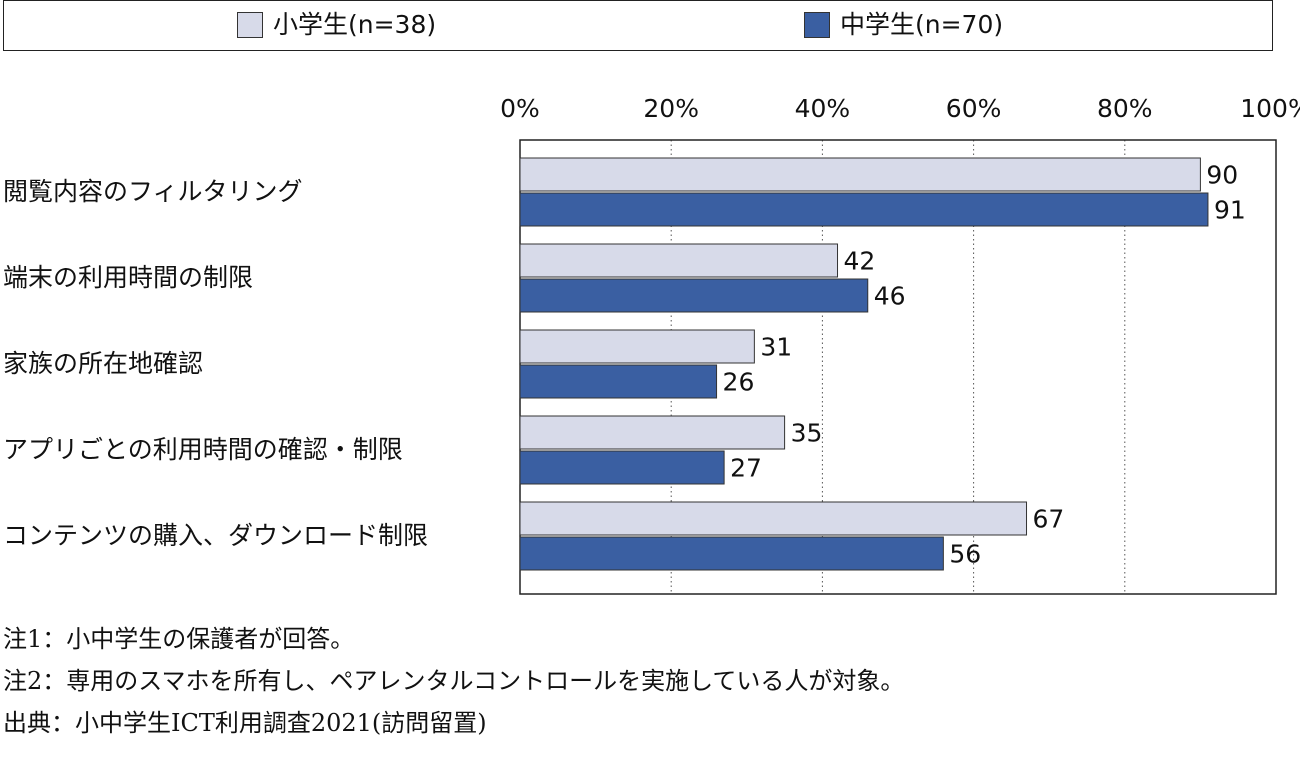 The width and height of the screenshot is (1300, 759). Describe the element at coordinates (215, 535) in the screenshot. I see `category-label: コンテンツの購入、ダウンロード制限` at that location.